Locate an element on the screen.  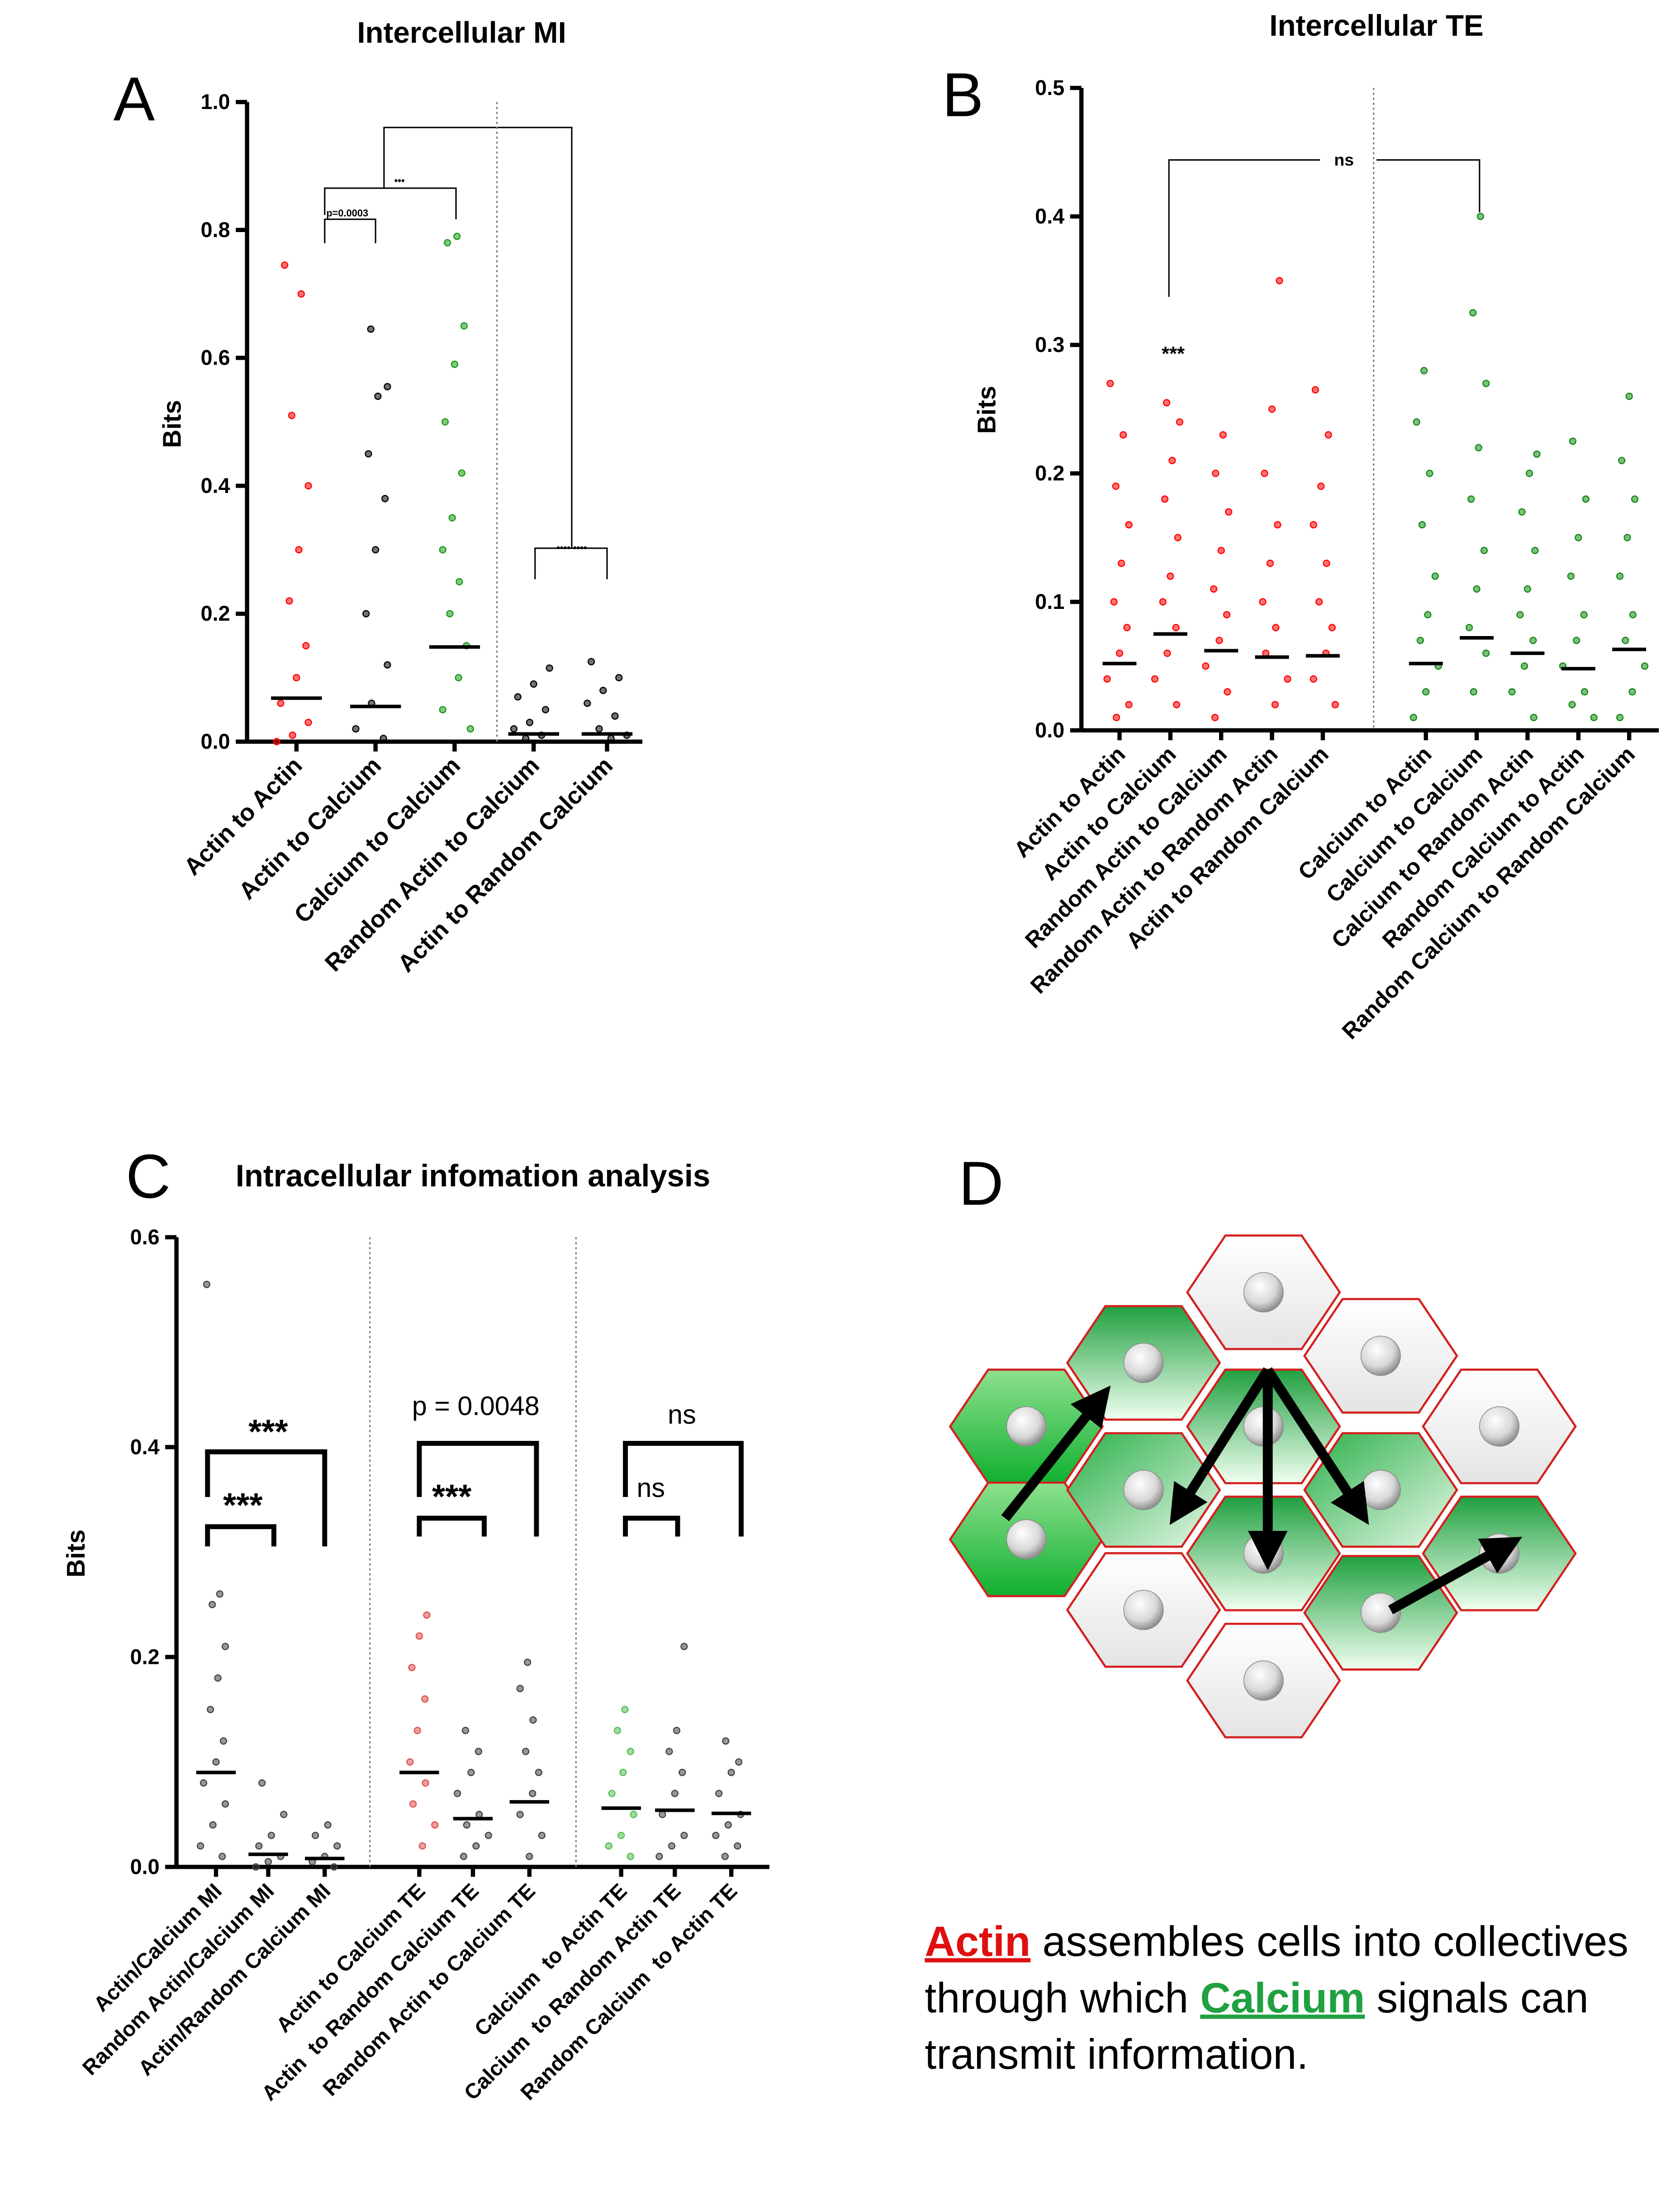
annotation: •••• •••• is located at coordinates (571, 547).